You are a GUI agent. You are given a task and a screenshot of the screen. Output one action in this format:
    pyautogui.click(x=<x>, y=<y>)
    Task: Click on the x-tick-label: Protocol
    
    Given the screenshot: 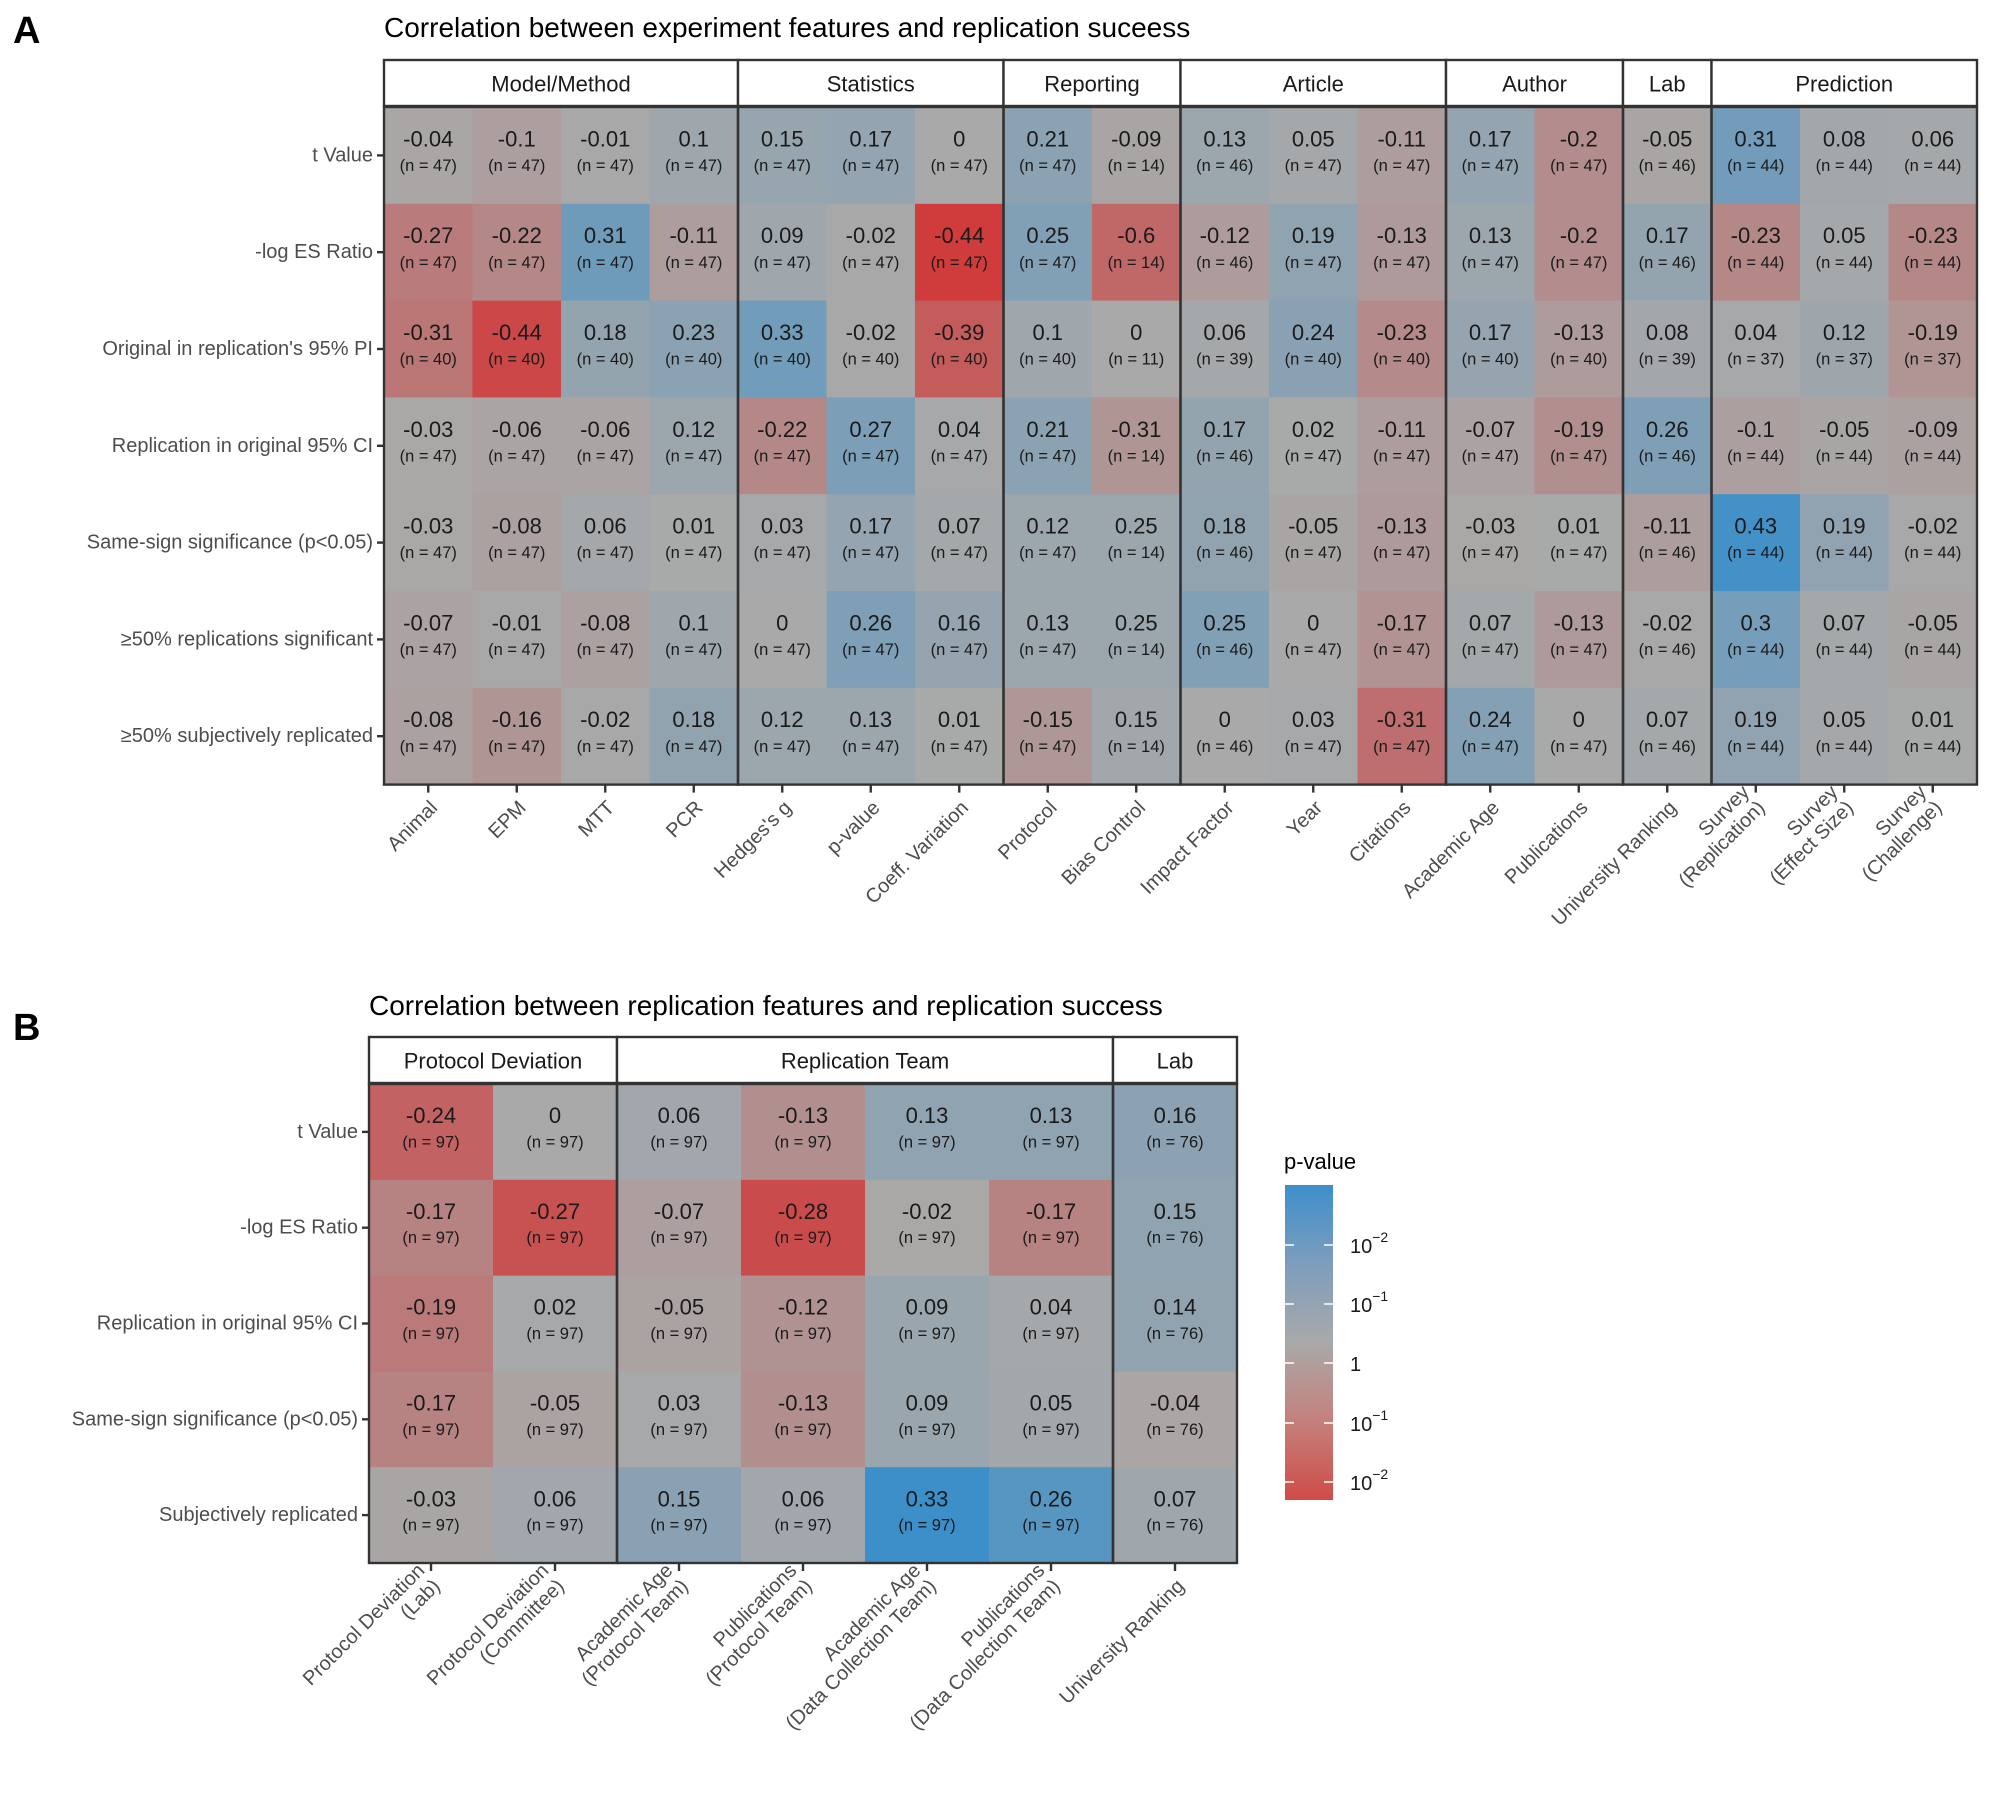 What is the action you would take?
    pyautogui.click(x=1027, y=830)
    